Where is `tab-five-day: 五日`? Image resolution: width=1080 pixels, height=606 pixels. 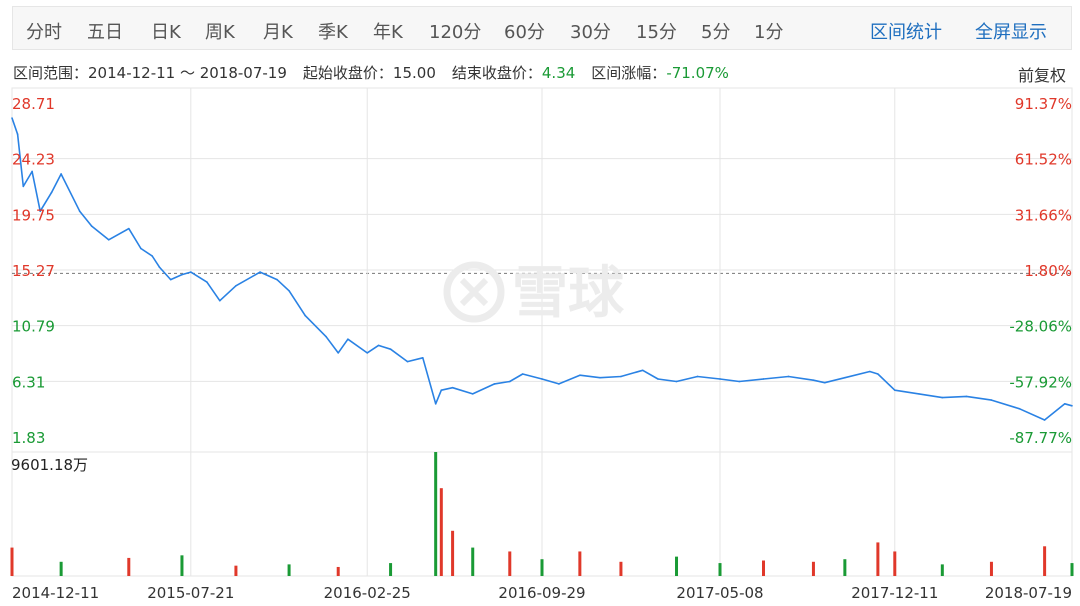 tab-five-day: 五日 is located at coordinates (105, 32).